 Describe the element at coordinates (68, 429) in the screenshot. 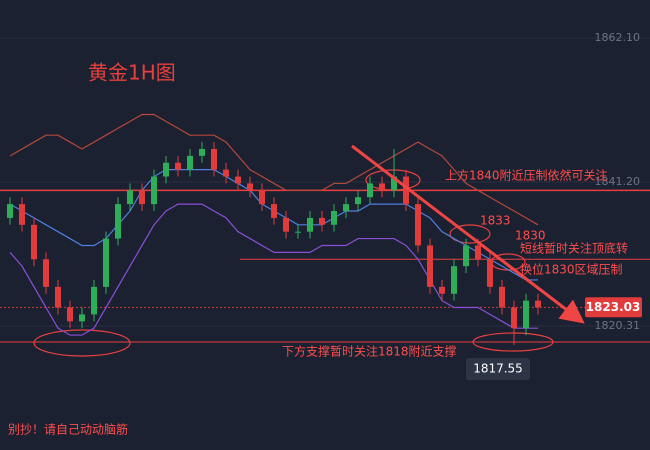

I see `annotation: 别抄！请自己动动脑筋` at that location.